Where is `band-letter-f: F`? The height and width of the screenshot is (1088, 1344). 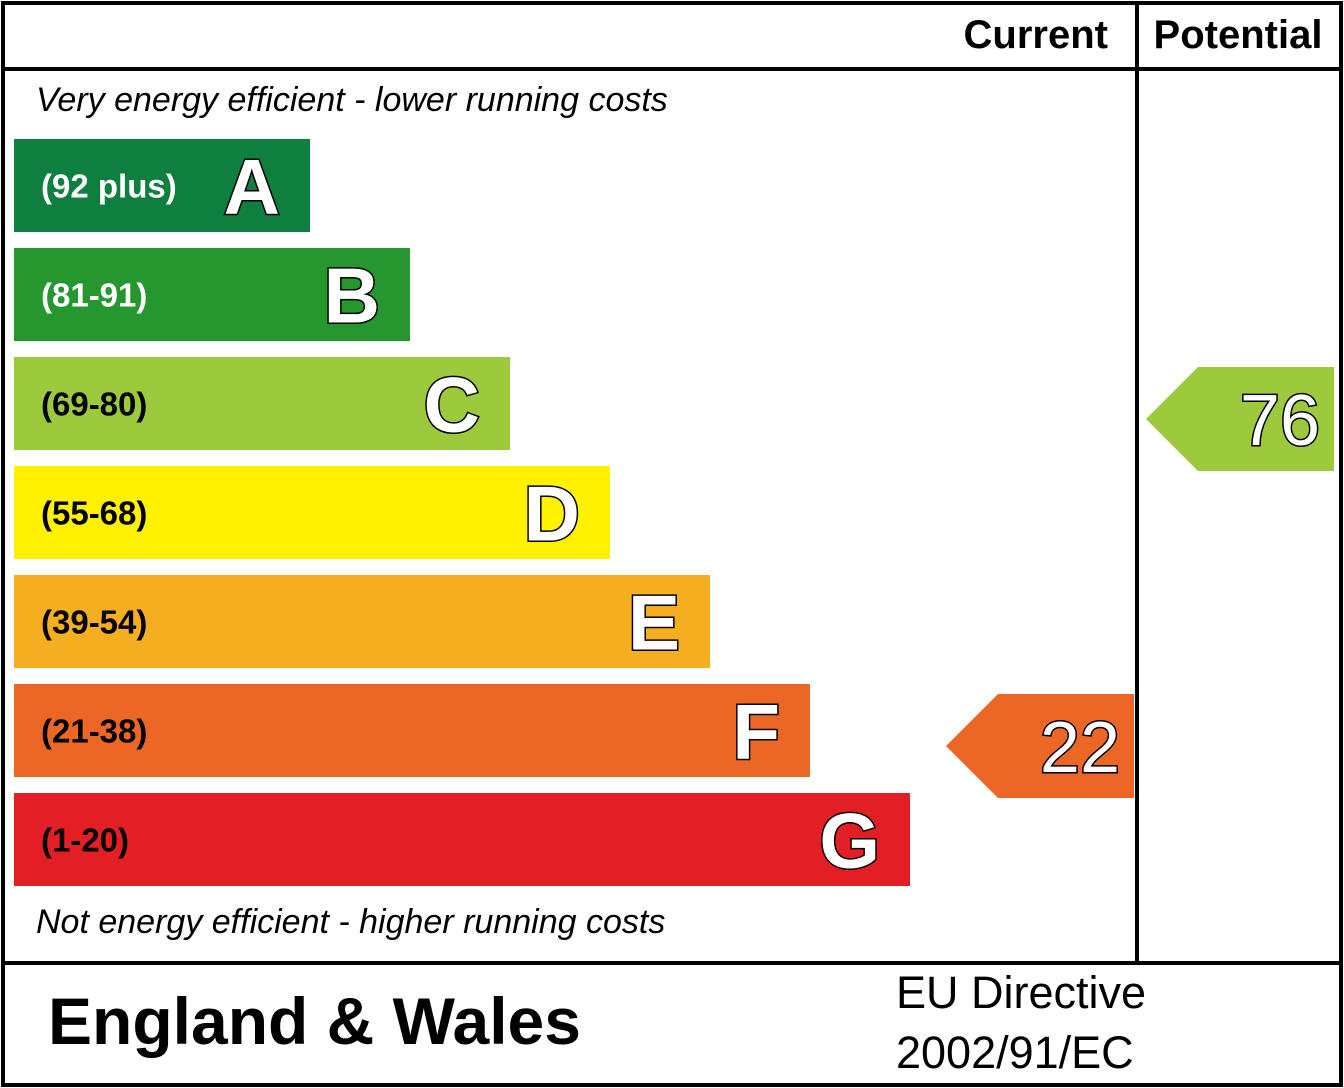
band-letter-f: F is located at coordinates (756, 732).